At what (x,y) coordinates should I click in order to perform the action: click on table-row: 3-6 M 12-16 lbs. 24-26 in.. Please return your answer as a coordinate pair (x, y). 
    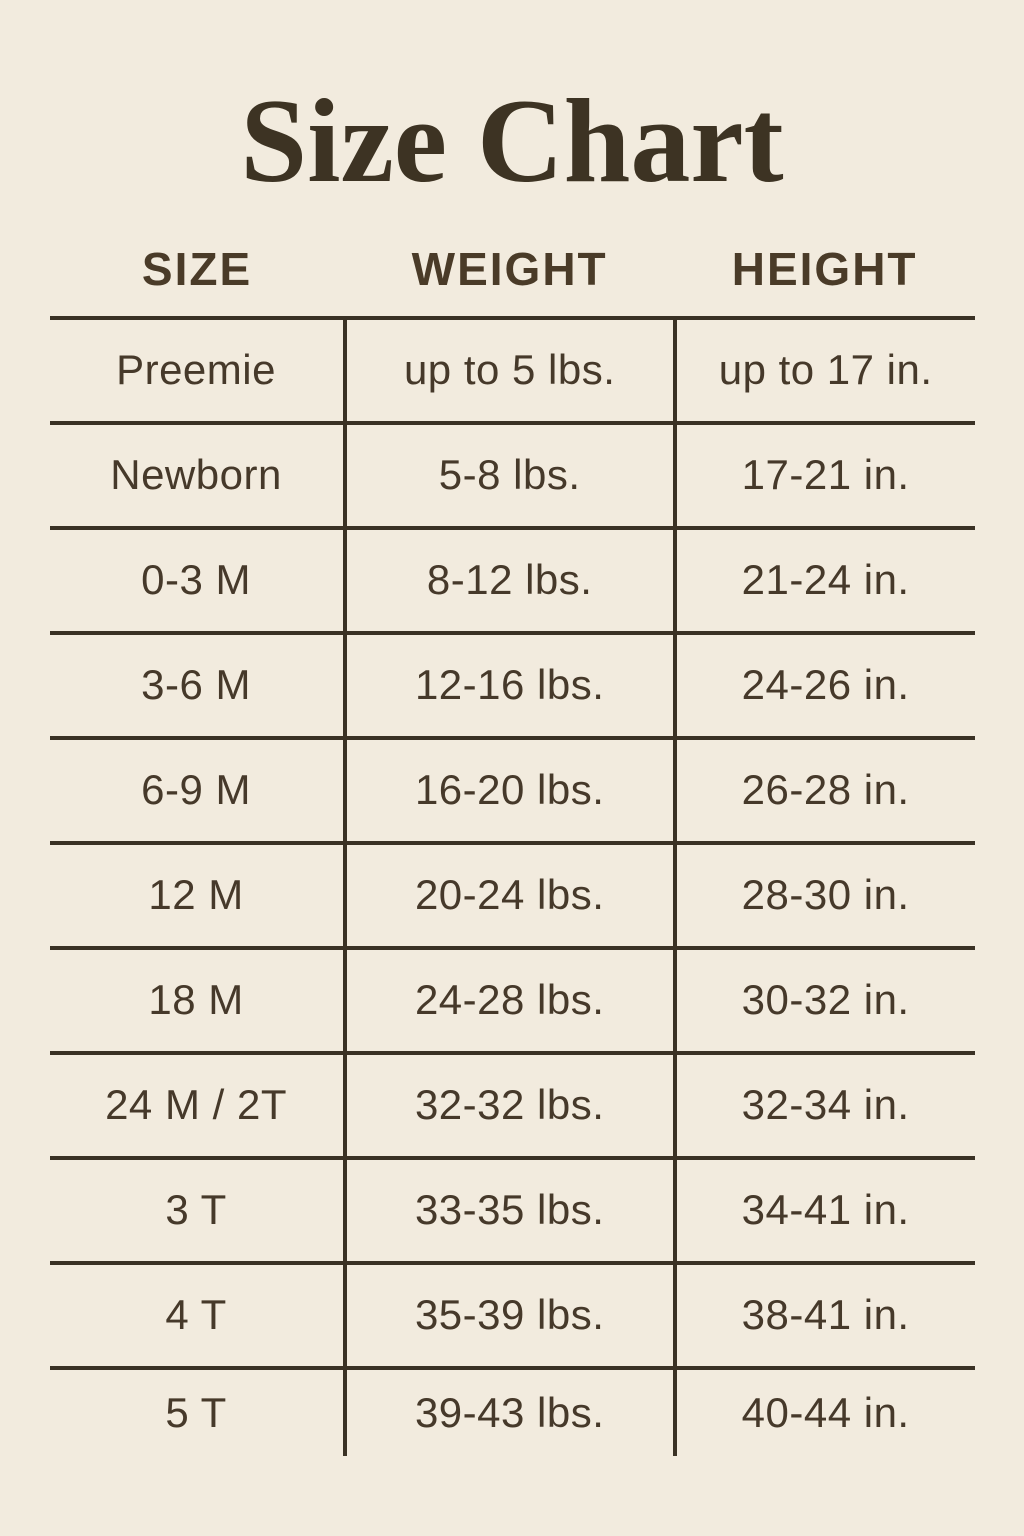
    Looking at the image, I should click on (512, 686).